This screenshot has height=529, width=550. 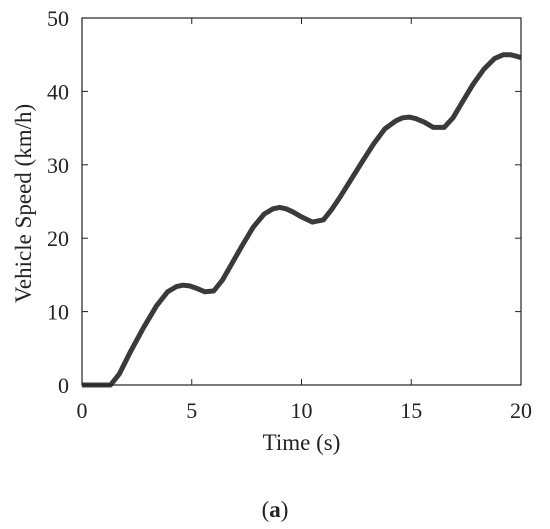 I want to click on x-tick-label: 10, so click(x=302, y=410).